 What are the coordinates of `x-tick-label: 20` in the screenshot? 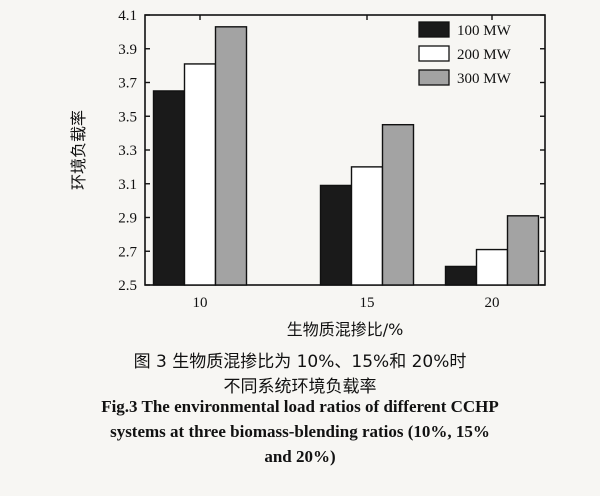 It's located at (492, 303).